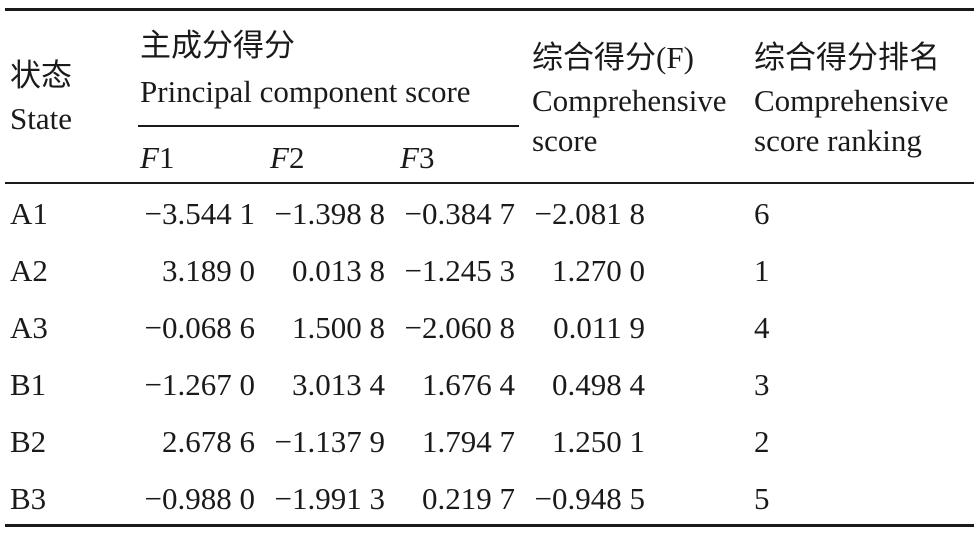 This screenshot has width=979, height=536. What do you see at coordinates (28, 384) in the screenshot?
I see `cell-state: B1` at bounding box center [28, 384].